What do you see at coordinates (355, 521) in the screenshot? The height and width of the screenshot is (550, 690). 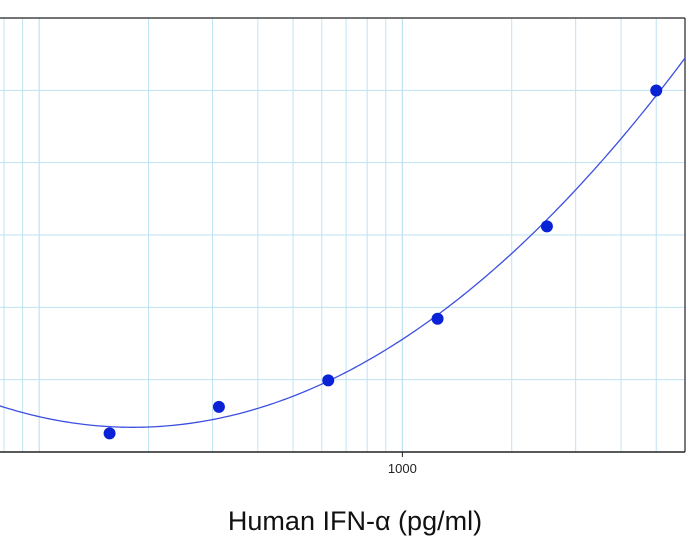 I see `x-axis-title: Human IFN-α (pg/ml)` at bounding box center [355, 521].